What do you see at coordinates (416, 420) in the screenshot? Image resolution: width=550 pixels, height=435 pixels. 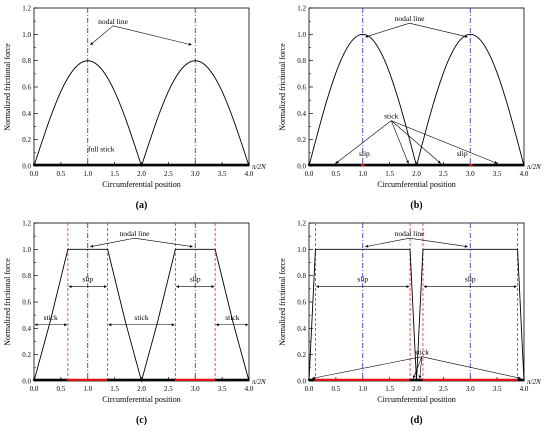 I see `panel-label: (d)` at bounding box center [416, 420].